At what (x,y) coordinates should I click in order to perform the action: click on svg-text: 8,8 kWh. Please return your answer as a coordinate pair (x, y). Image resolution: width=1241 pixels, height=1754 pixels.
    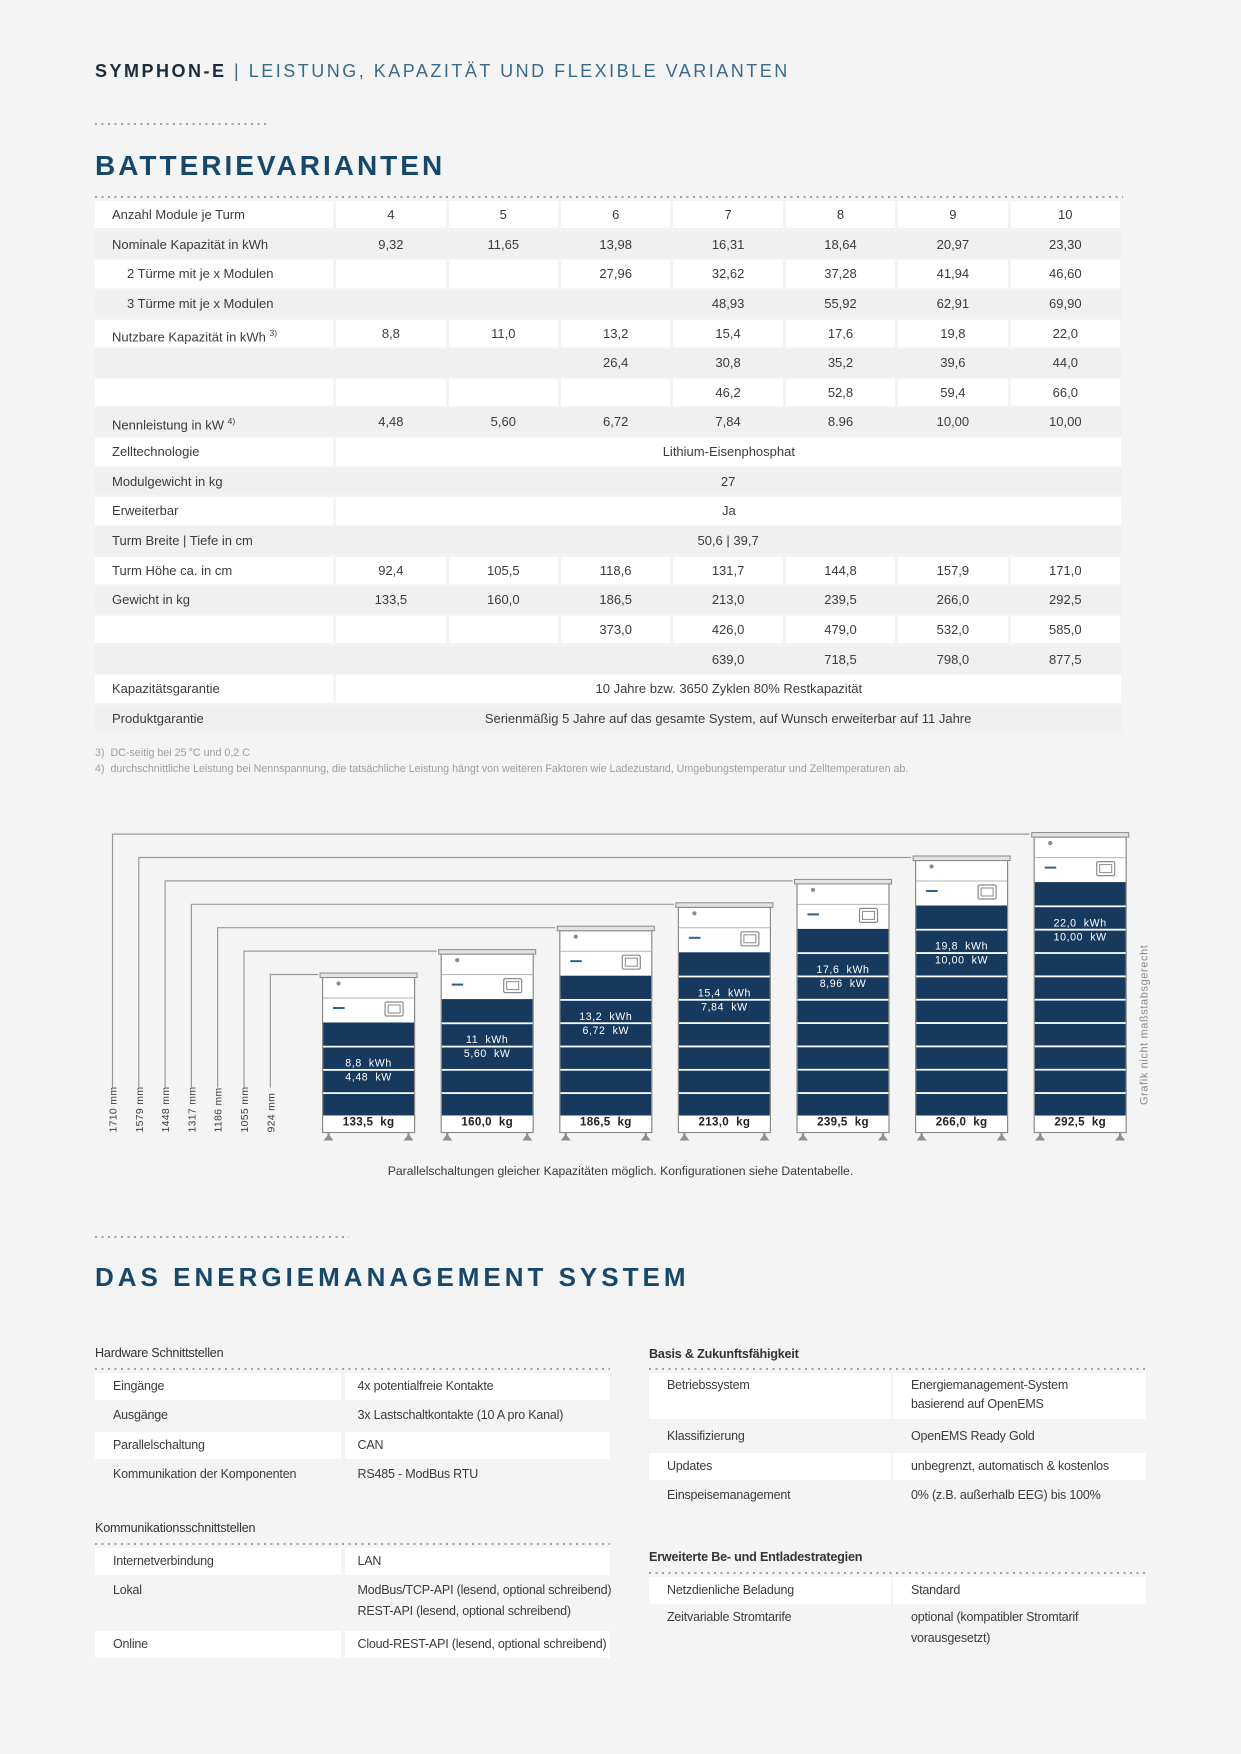
    Looking at the image, I should click on (368, 1064).